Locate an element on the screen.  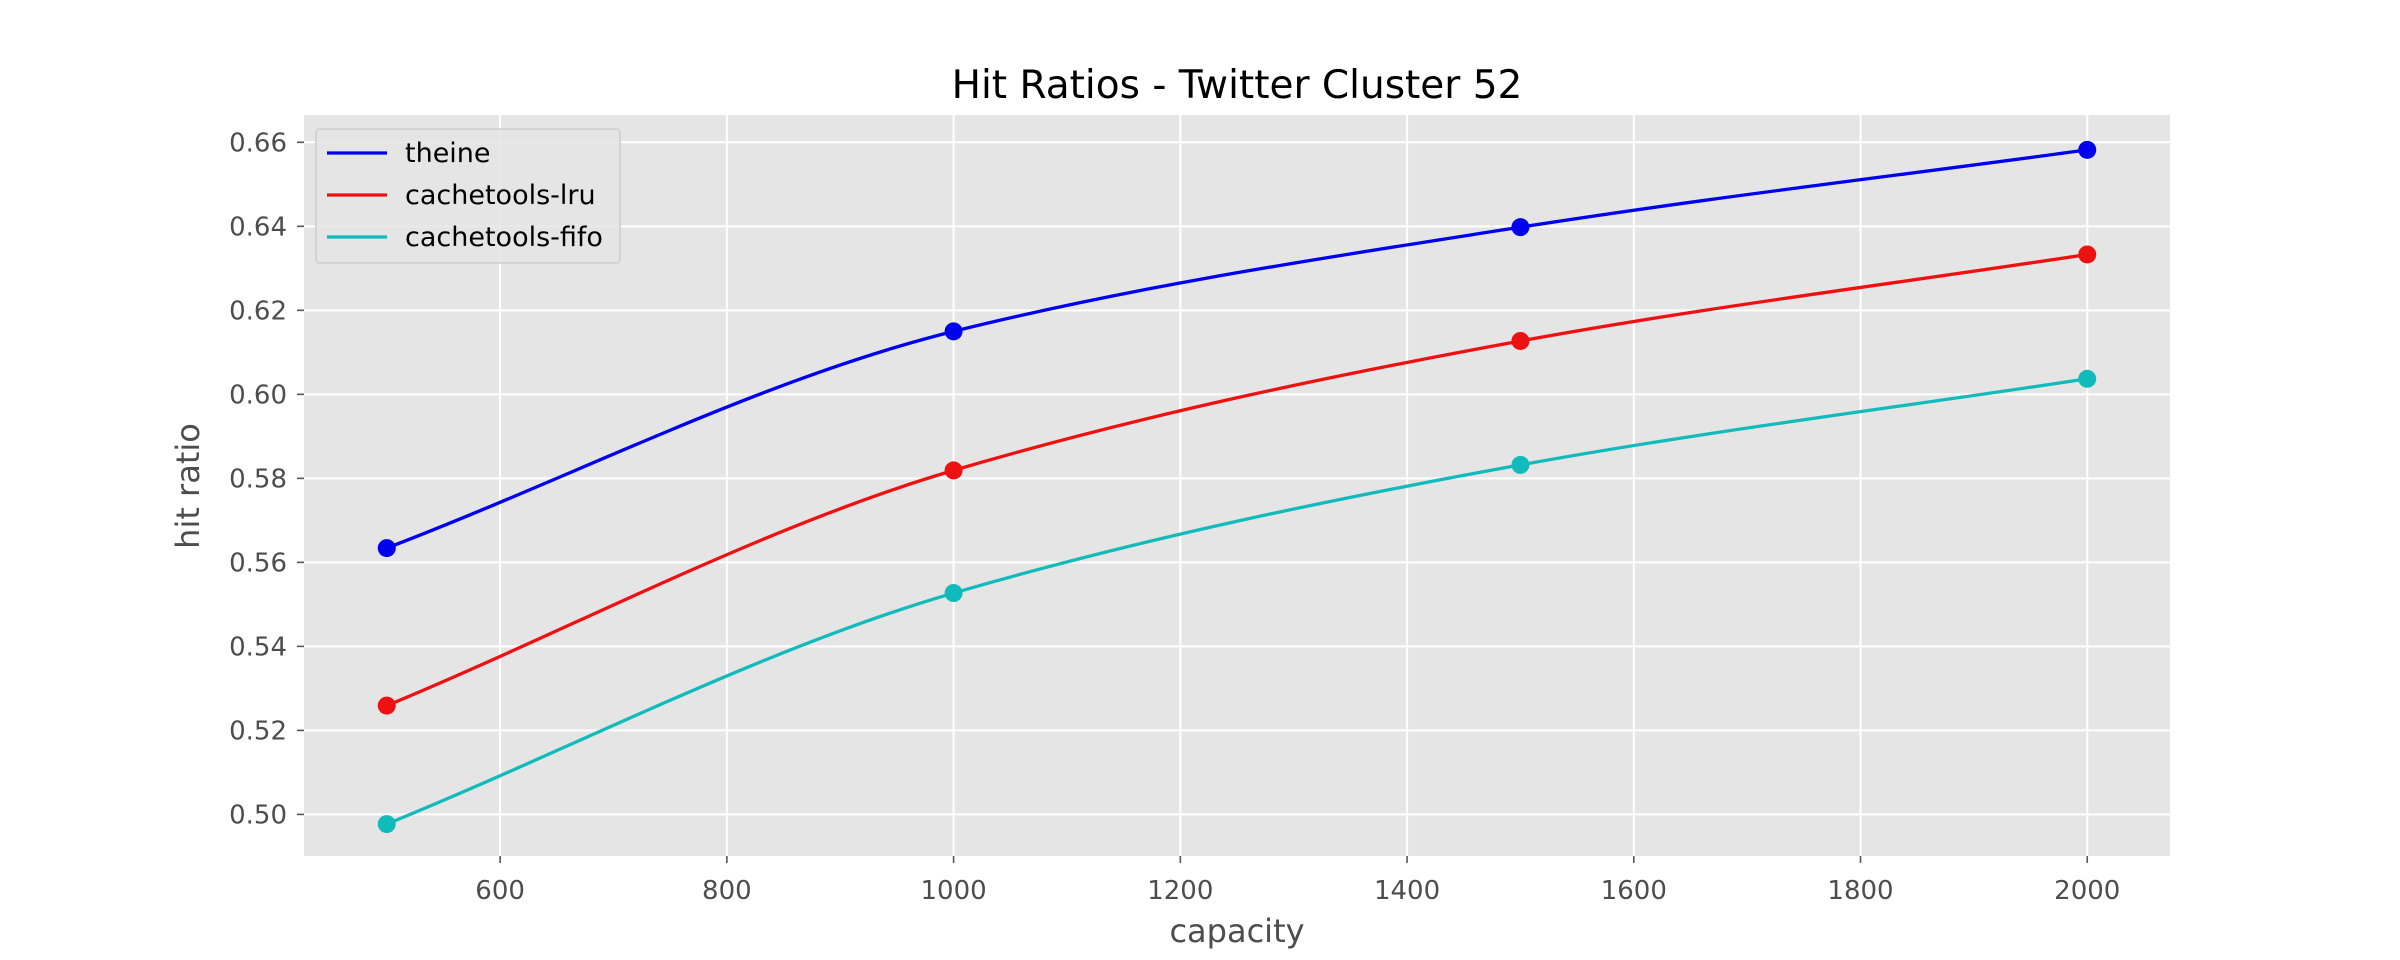
y-tick-label: 0.58 is located at coordinates (258, 479).